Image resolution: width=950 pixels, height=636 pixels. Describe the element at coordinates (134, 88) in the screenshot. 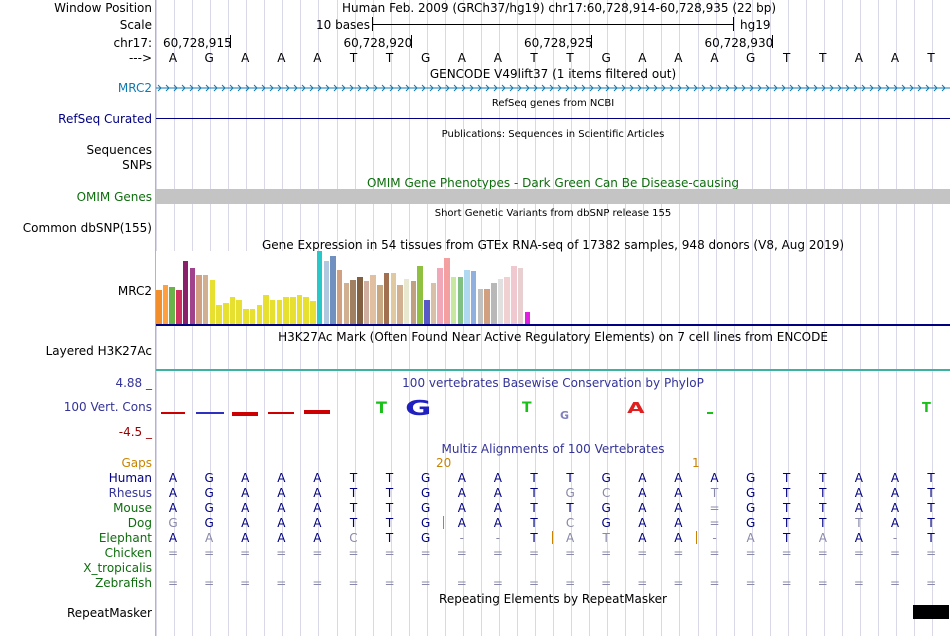

I see `gencode-track-label: MRC2` at that location.